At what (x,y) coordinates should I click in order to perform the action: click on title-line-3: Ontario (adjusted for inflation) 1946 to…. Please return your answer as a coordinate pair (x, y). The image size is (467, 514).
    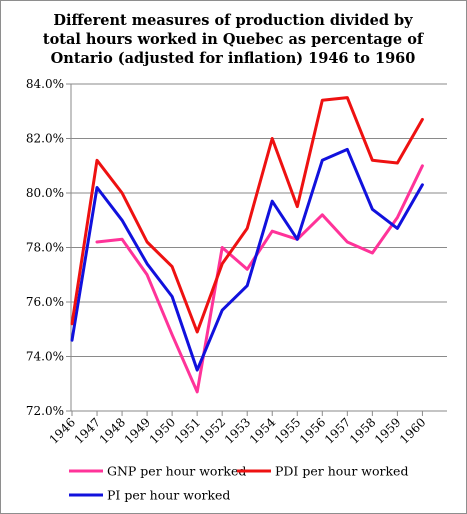
    Looking at the image, I should click on (233, 58).